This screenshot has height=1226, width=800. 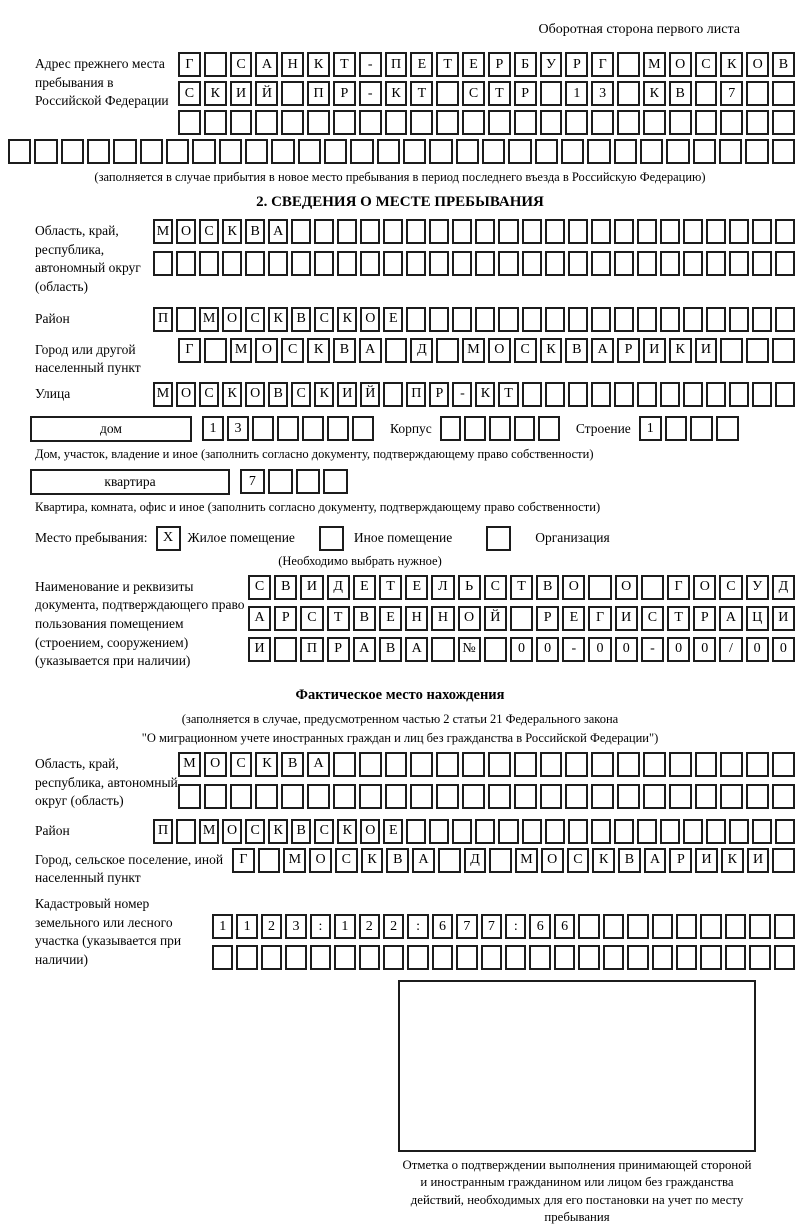 I want to click on char-cell: -, so click(x=370, y=93).